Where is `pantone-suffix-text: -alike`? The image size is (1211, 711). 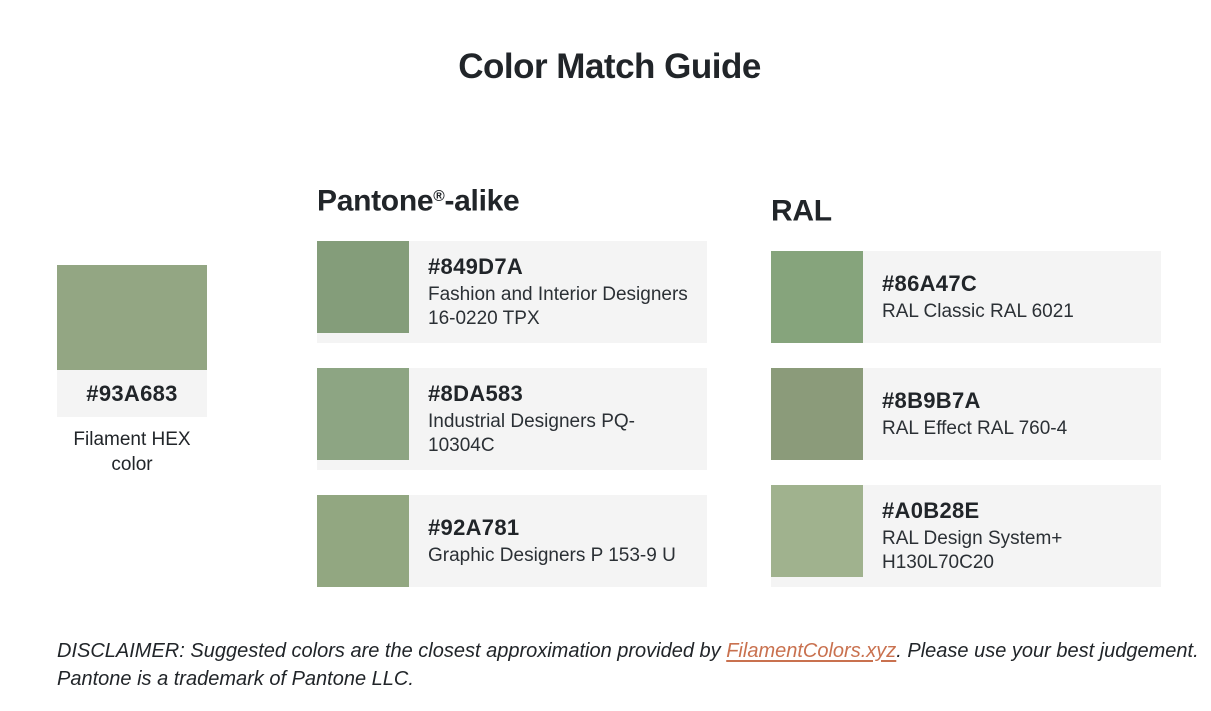 pantone-suffix-text: -alike is located at coordinates (482, 201).